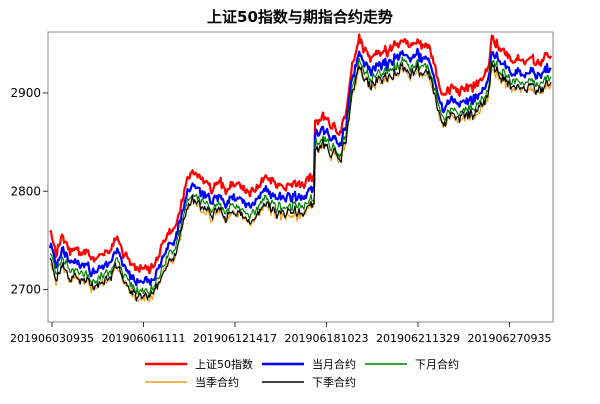 This screenshot has width=600, height=404. I want to click on legend-label: 当月合约, so click(334, 364).